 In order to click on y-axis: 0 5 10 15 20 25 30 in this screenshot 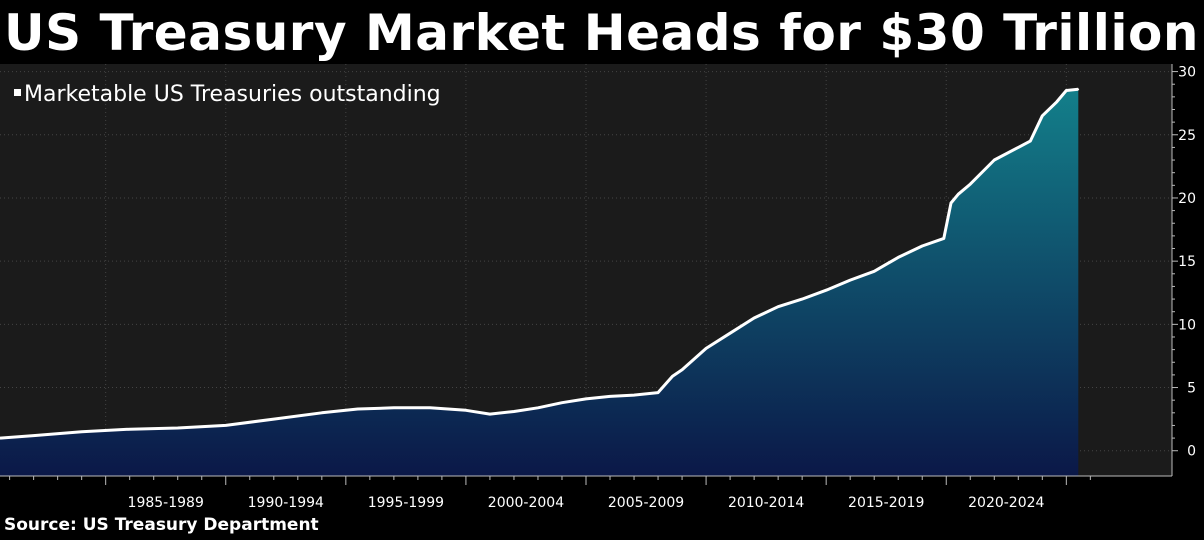, I will do `click(1187, 270)`.